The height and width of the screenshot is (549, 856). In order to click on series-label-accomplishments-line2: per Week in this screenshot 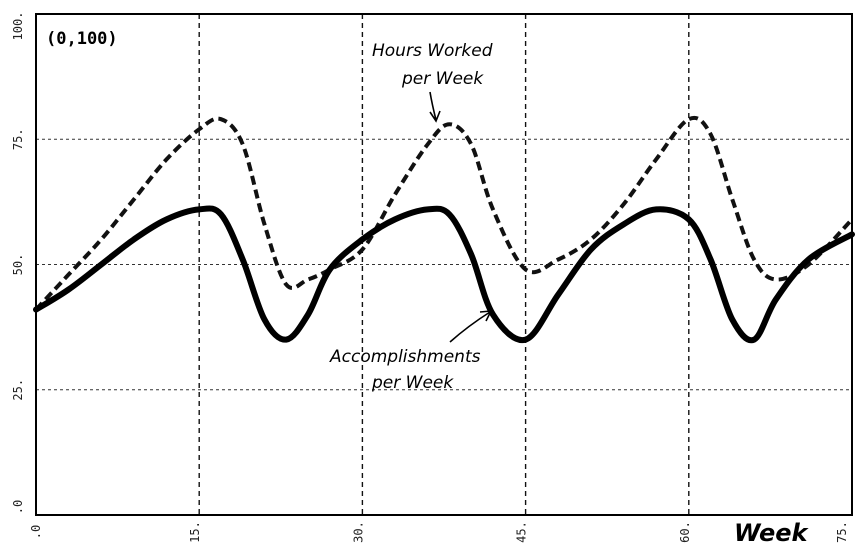, I will do `click(412, 383)`.